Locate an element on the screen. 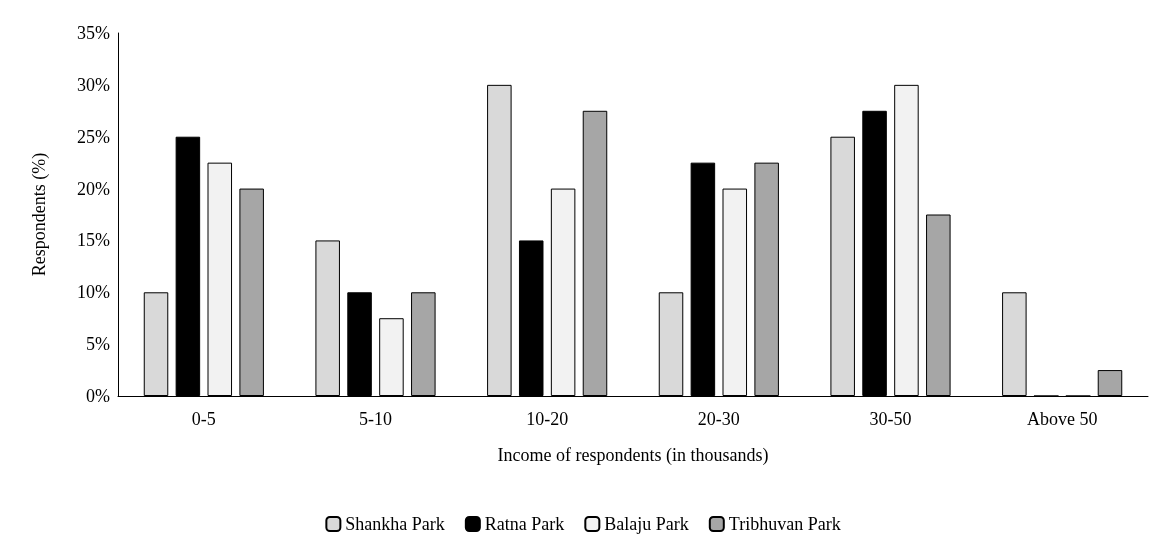 This screenshot has width=1169, height=557. y-axis-title: Respondents (%) is located at coordinates (39, 214).